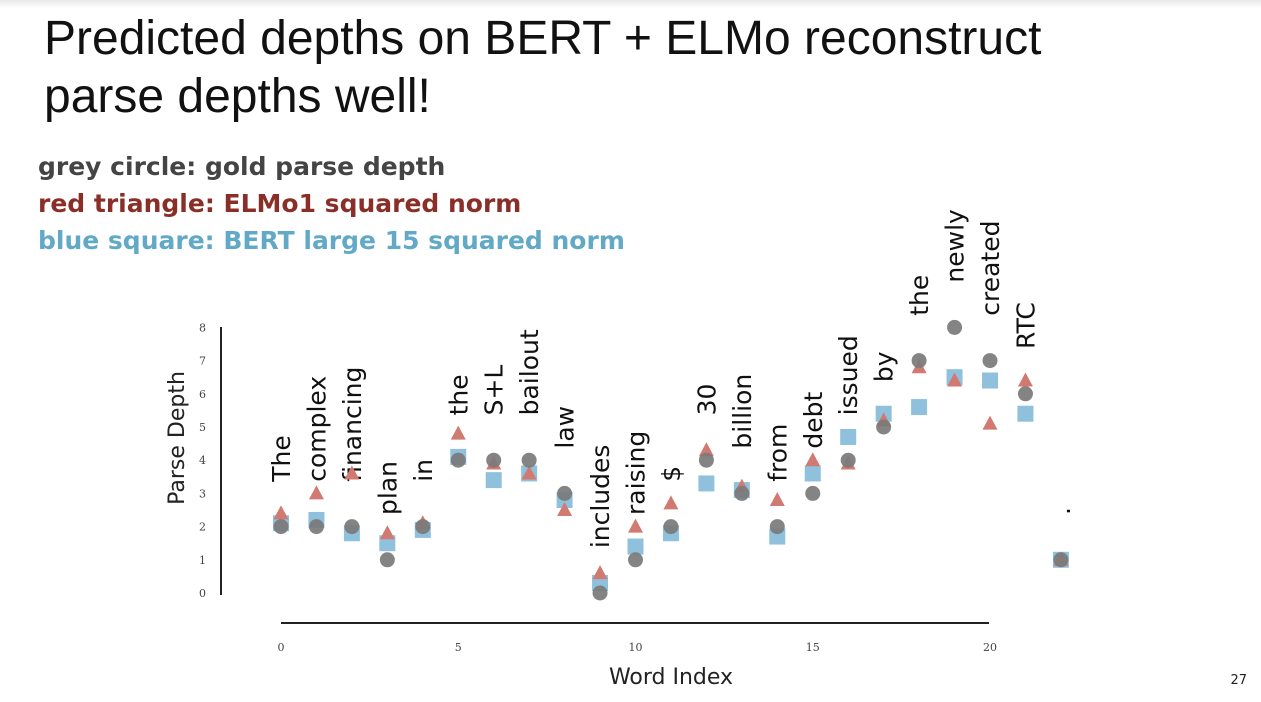  I want to click on word-label: raising, so click(636, 473).